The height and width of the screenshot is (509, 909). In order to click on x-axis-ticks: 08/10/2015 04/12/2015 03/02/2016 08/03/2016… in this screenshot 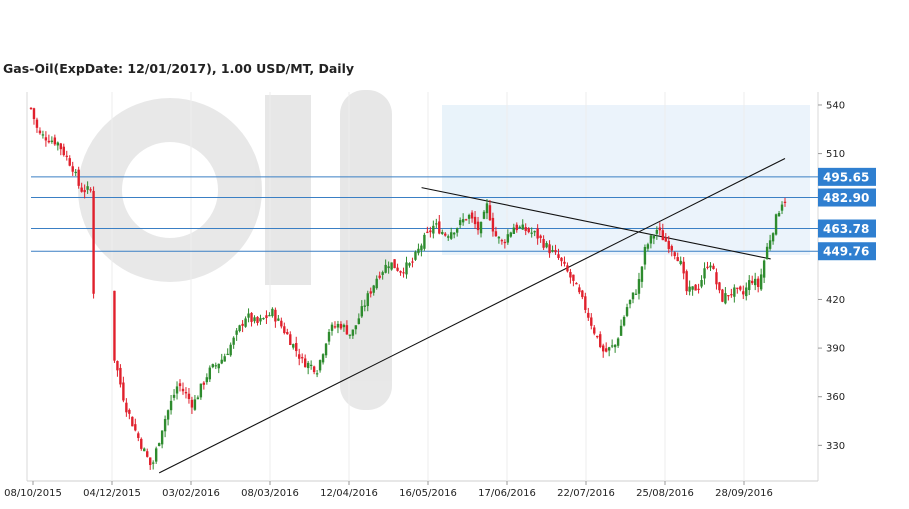, I will do `click(388, 490)`.